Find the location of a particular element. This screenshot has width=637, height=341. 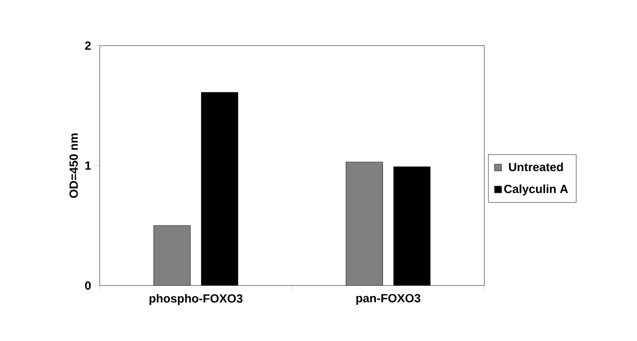

legend-label: Untreated is located at coordinates (536, 167).